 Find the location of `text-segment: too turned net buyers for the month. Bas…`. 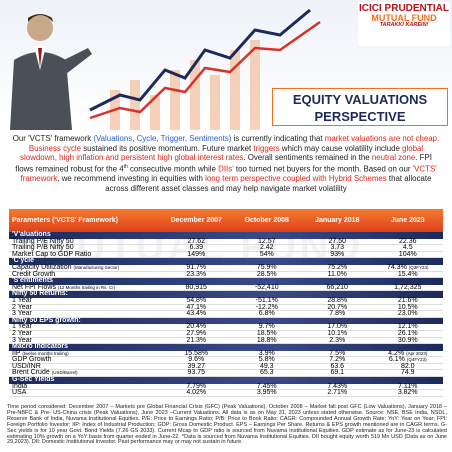

text-segment: too turned net buyers for the month. Bas… is located at coordinates (323, 169).